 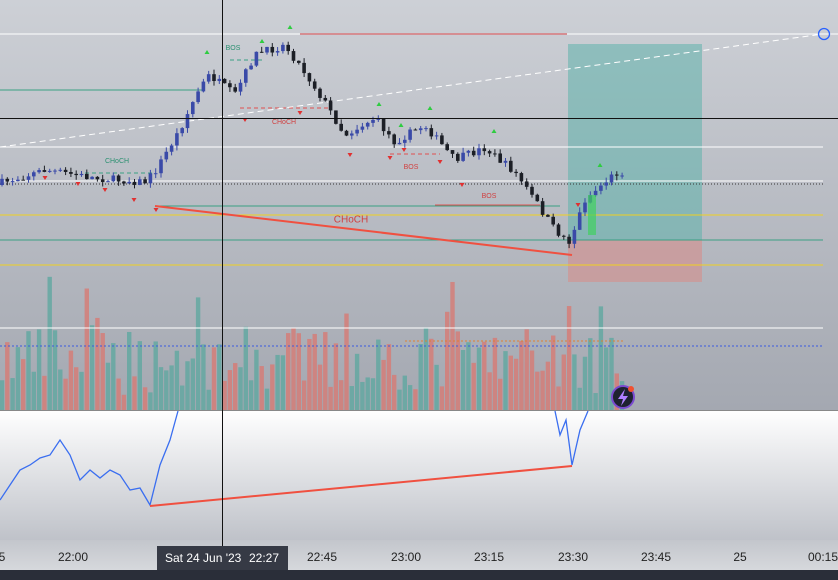 What do you see at coordinates (406, 557) in the screenshot?
I see `time-label: 23:00` at bounding box center [406, 557].